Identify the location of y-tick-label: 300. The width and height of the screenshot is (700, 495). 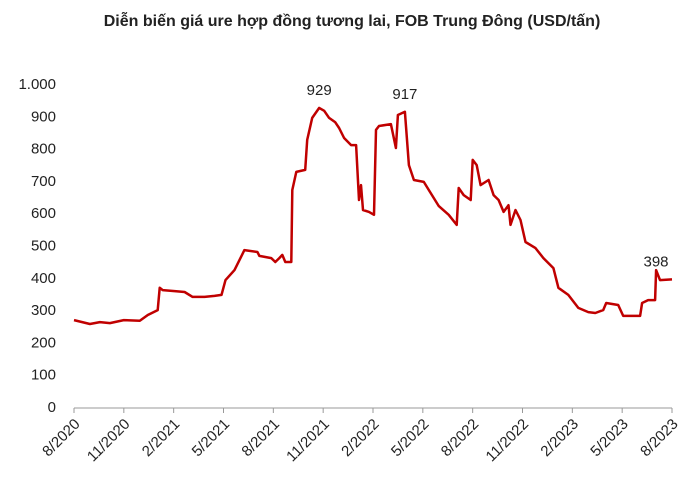
(43, 310).